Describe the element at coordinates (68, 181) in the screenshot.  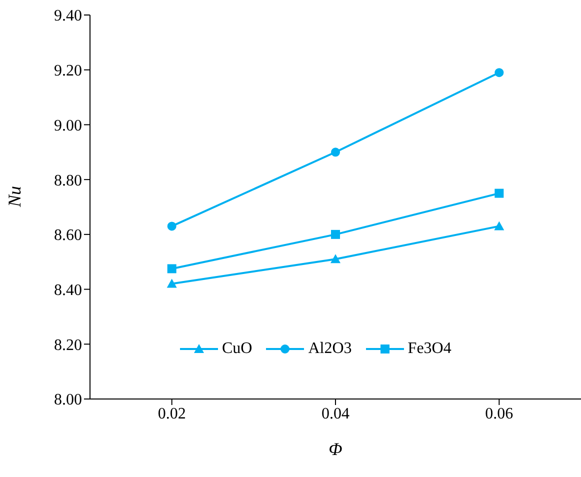
I see `y-tick-label: 8.80` at that location.